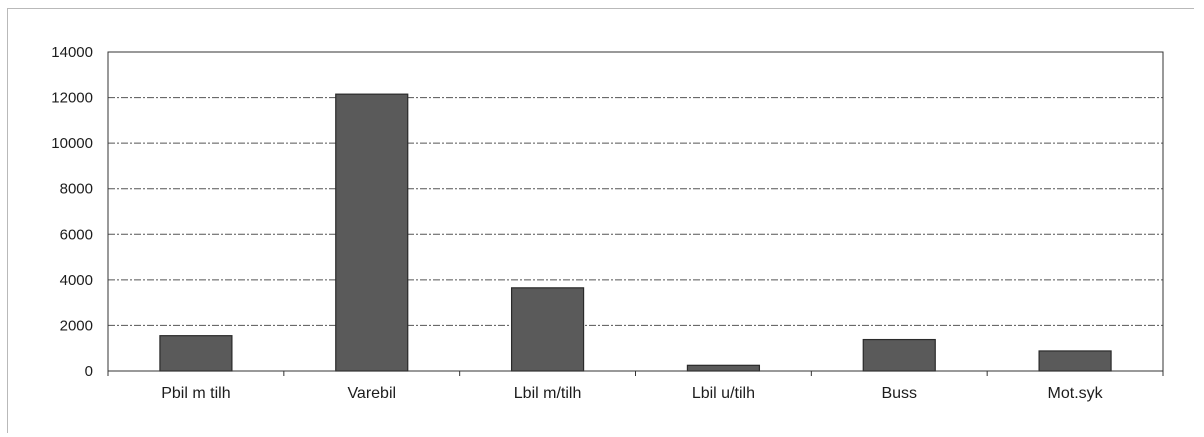 Image resolution: width=1204 pixels, height=437 pixels. I want to click on x-category-label: Varebil, so click(371, 393).